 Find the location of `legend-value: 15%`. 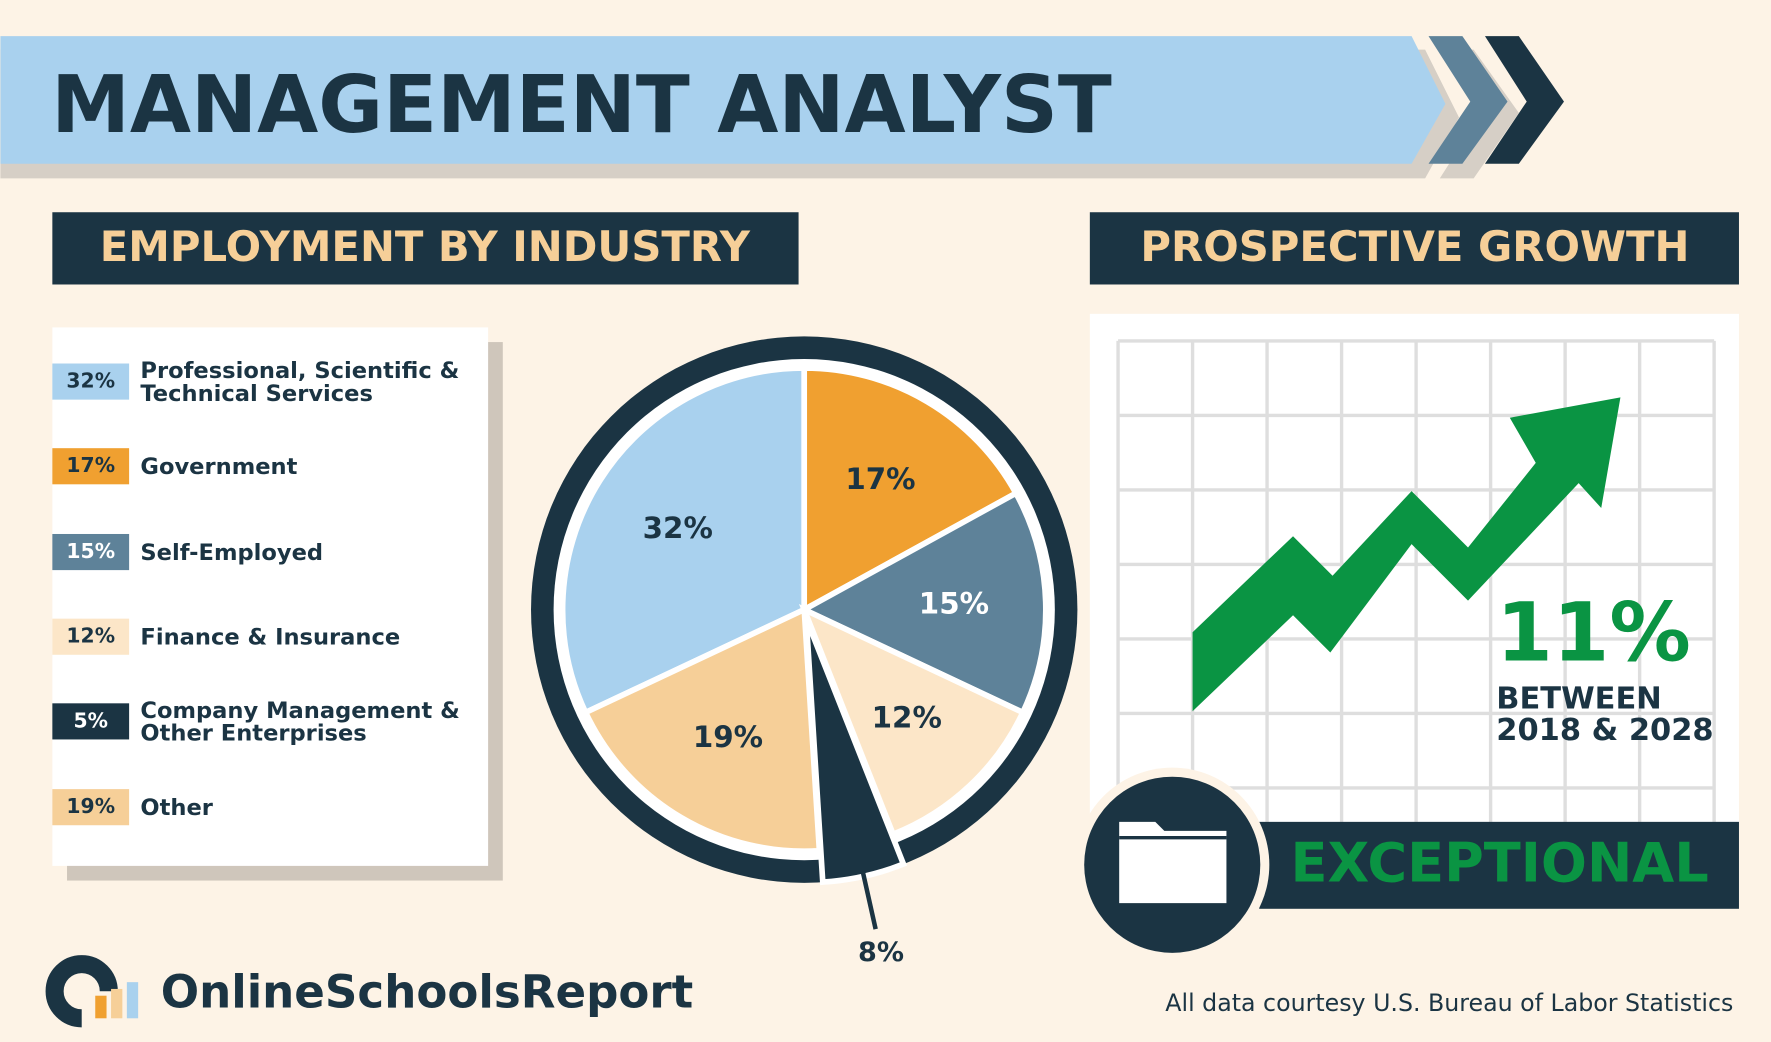

legend-value: 15% is located at coordinates (90, 551).